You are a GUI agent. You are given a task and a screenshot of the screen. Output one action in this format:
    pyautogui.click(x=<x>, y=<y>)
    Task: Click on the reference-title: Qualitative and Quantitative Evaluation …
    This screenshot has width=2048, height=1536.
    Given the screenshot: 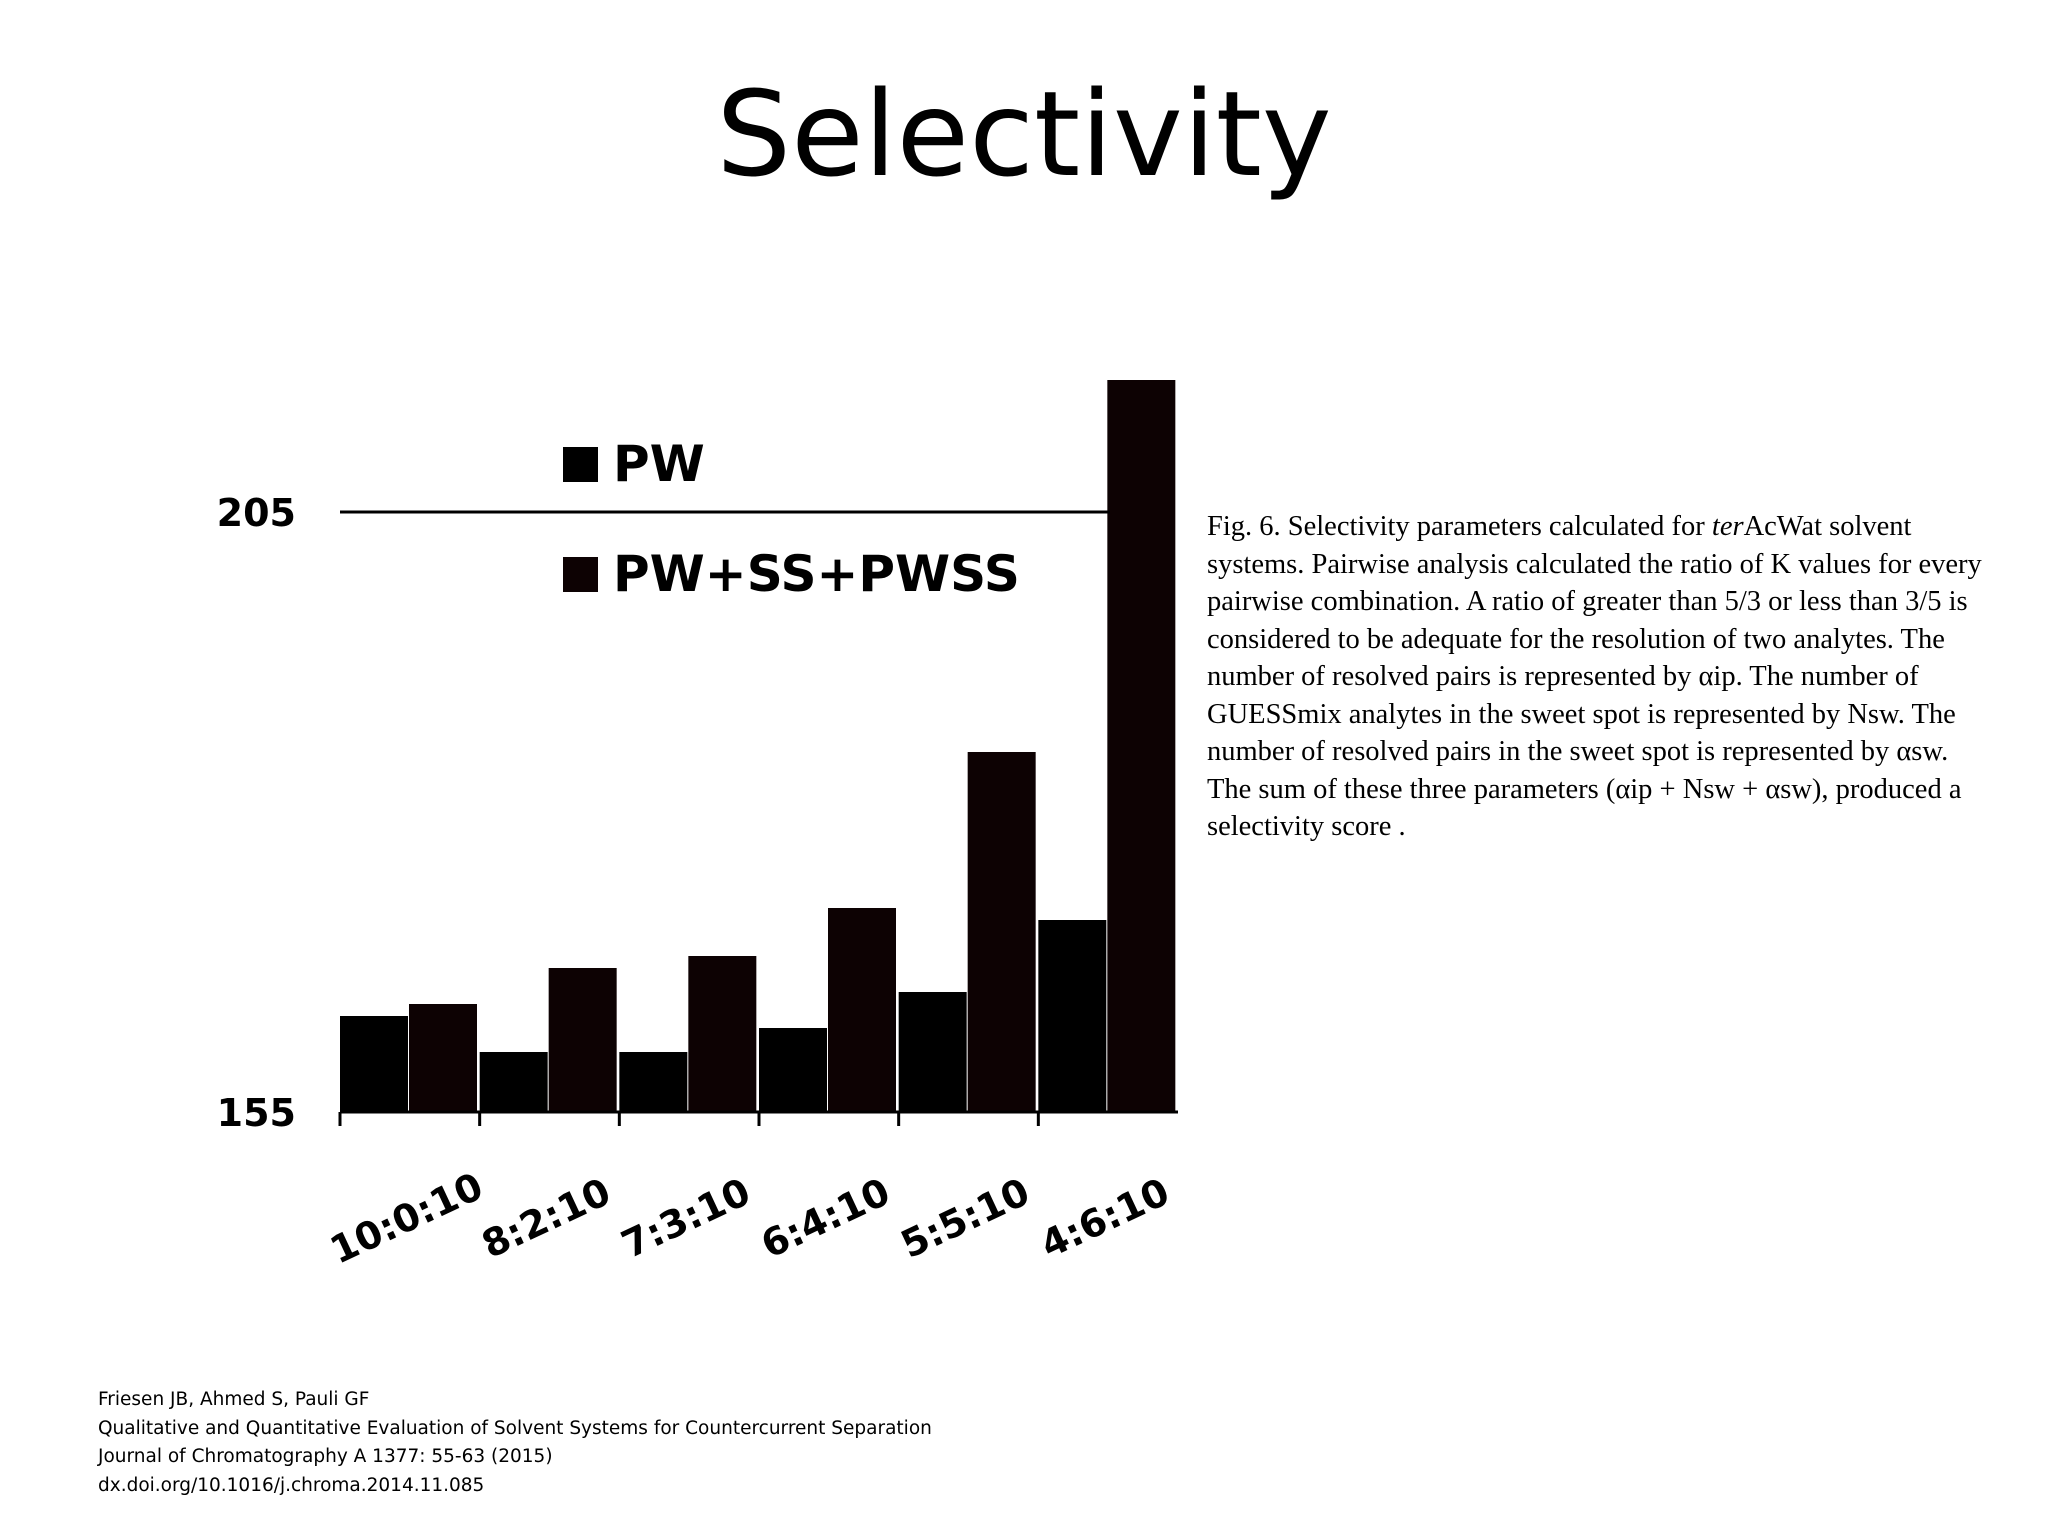 What is the action you would take?
    pyautogui.click(x=515, y=1428)
    